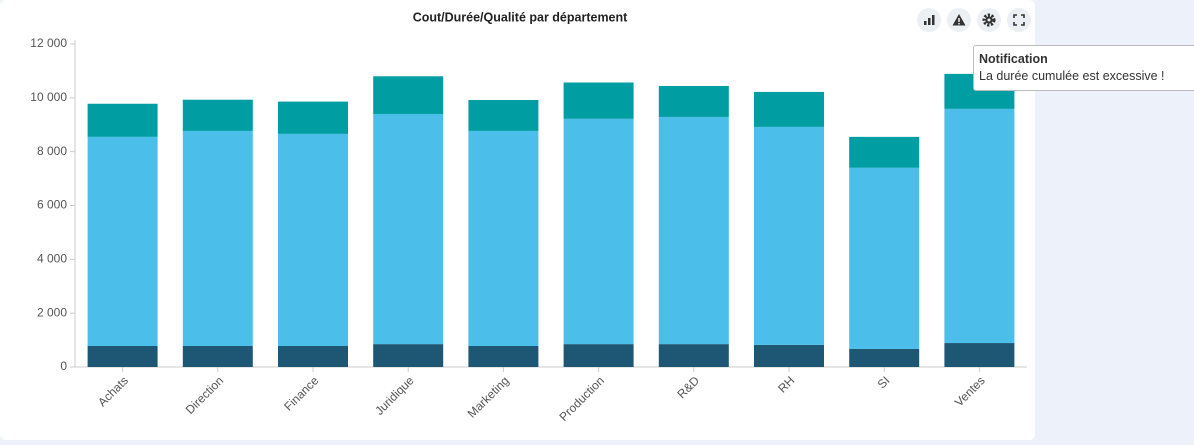 This screenshot has height=445, width=1194. What do you see at coordinates (520, 17) in the screenshot?
I see `chart-title: Cout/Durée/Qualité par département` at bounding box center [520, 17].